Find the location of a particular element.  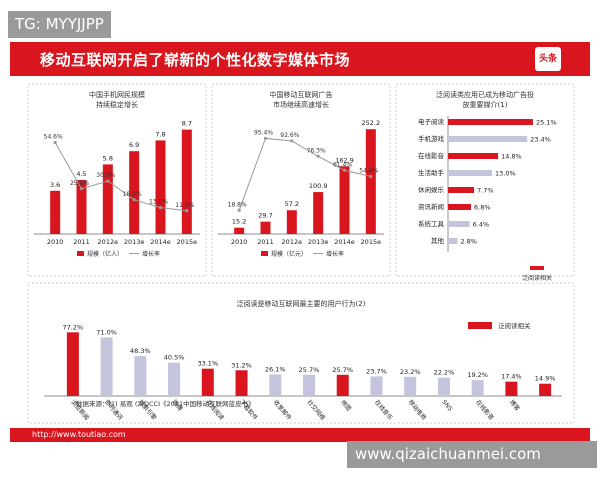

hbar-frame is located at coordinates (485, 180).